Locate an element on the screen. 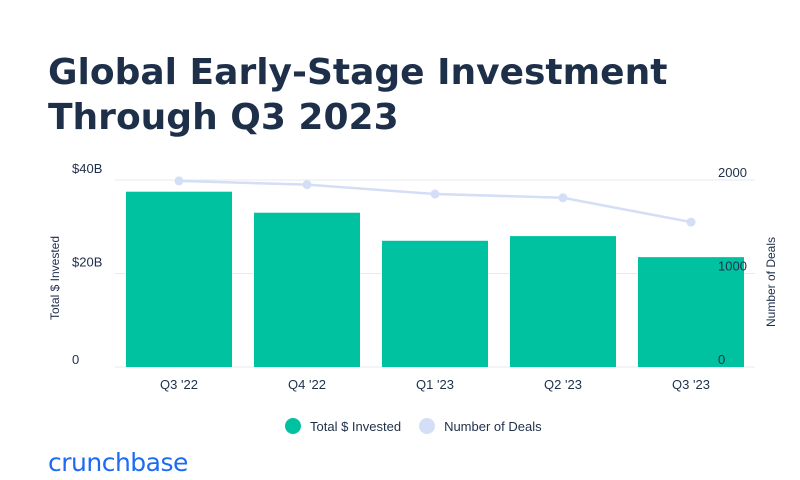 The height and width of the screenshot is (480, 800). crunchbase-logo: crunchbase is located at coordinates (118, 462).